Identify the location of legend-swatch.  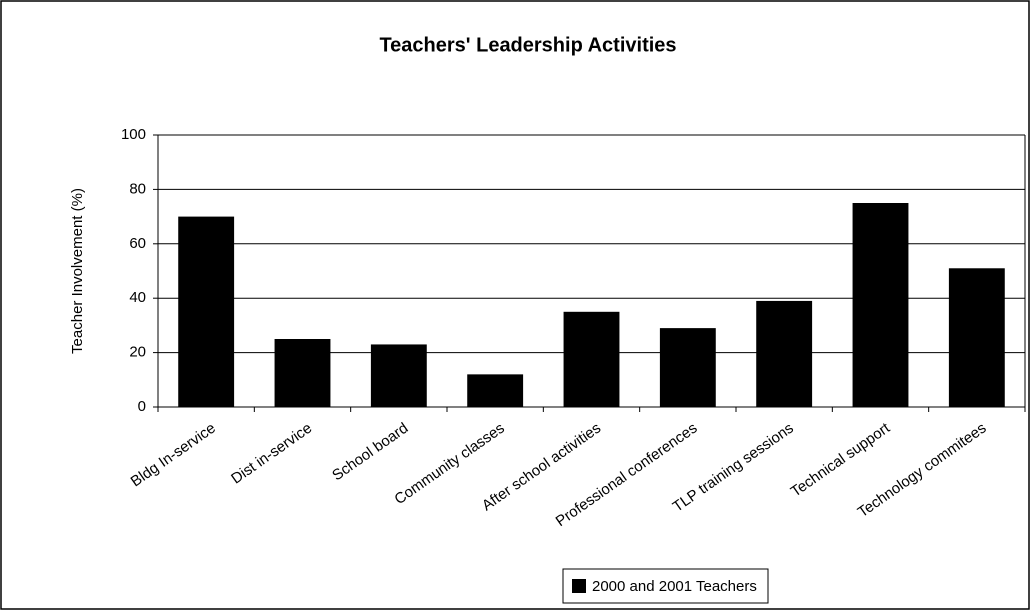
(579, 586).